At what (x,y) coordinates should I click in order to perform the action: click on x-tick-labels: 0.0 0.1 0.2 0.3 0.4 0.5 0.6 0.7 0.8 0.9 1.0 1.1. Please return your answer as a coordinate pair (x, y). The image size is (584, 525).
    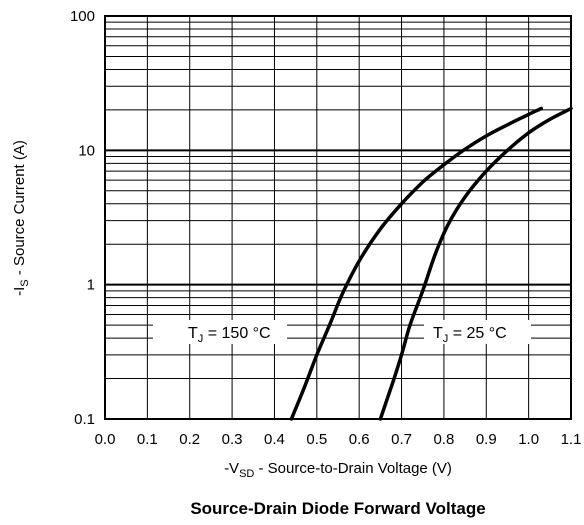
    Looking at the image, I should click on (338, 439).